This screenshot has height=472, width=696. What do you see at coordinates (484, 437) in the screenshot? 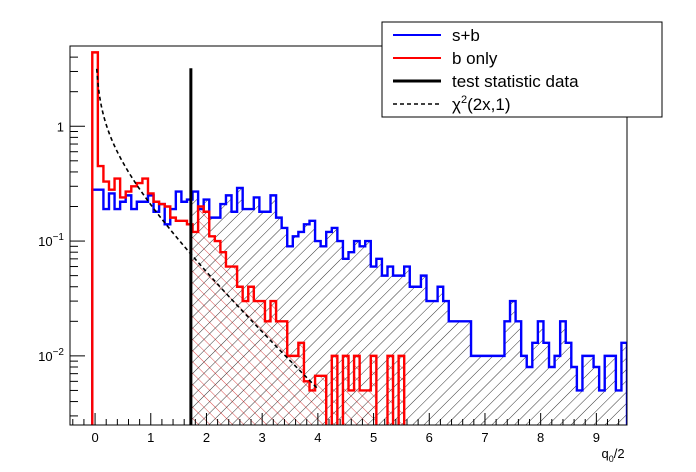
I see `x-tick-label: 7` at bounding box center [484, 437].